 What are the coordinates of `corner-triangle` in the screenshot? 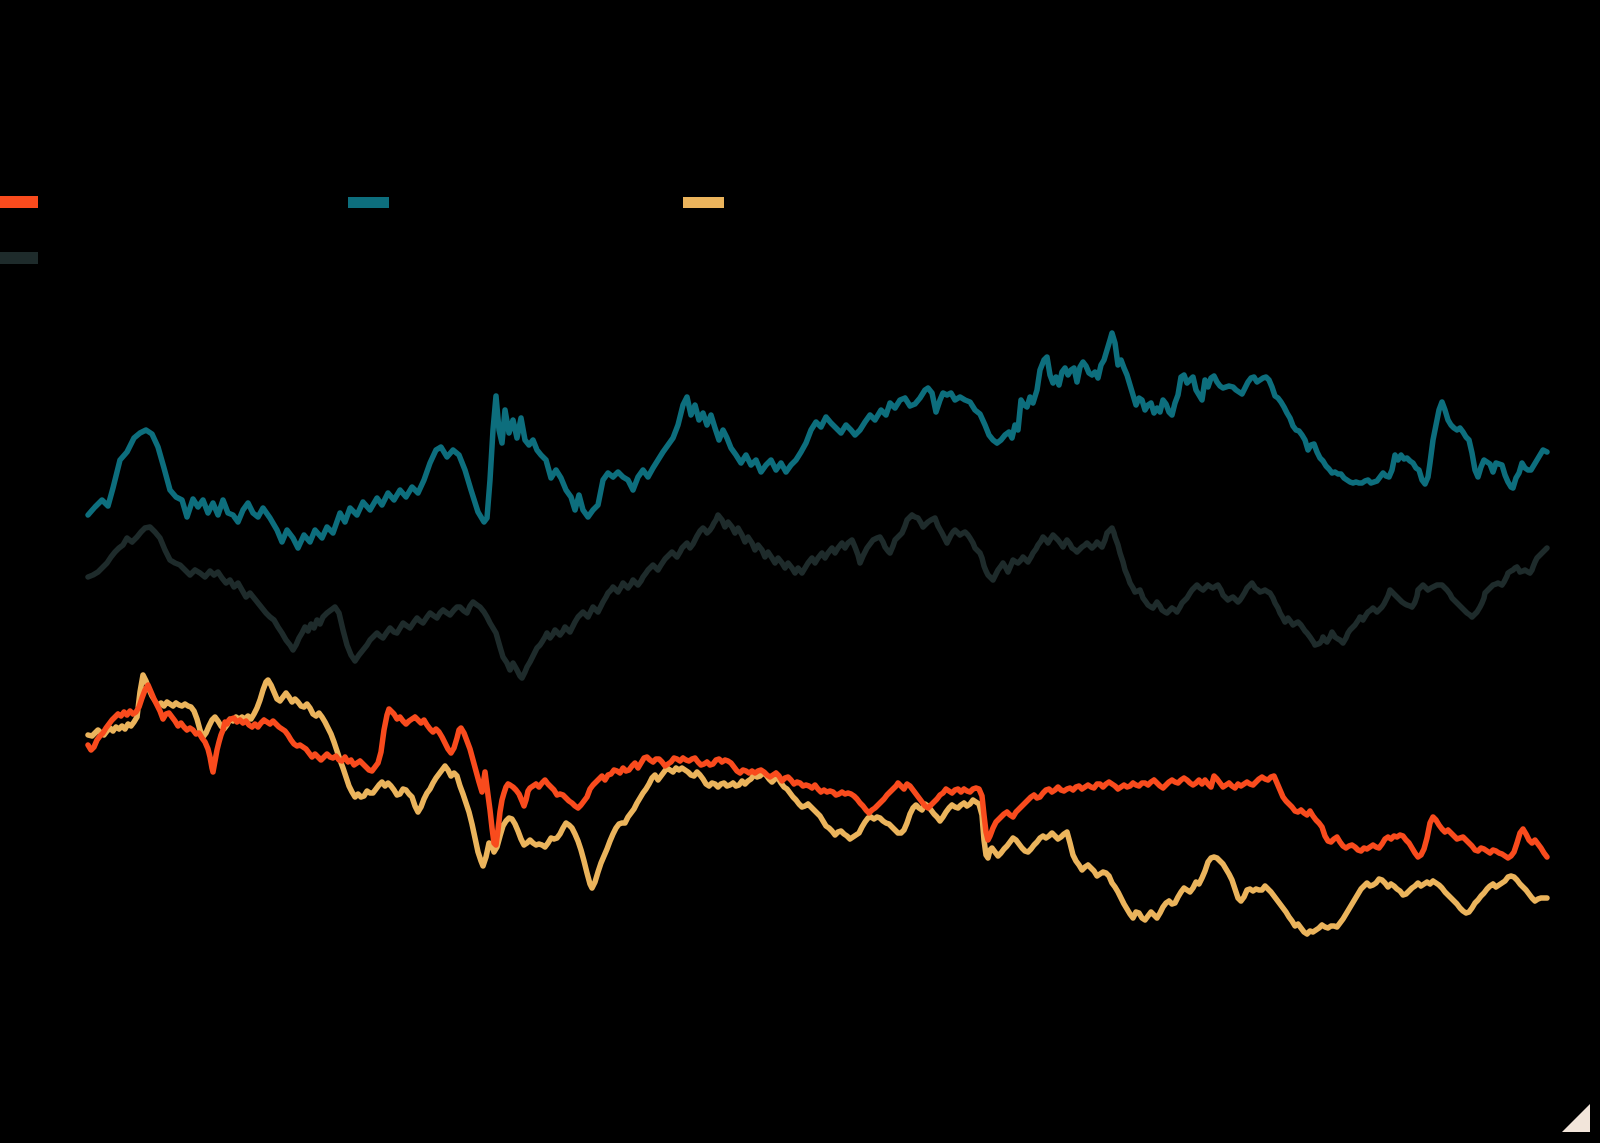 It's located at (1576, 1118).